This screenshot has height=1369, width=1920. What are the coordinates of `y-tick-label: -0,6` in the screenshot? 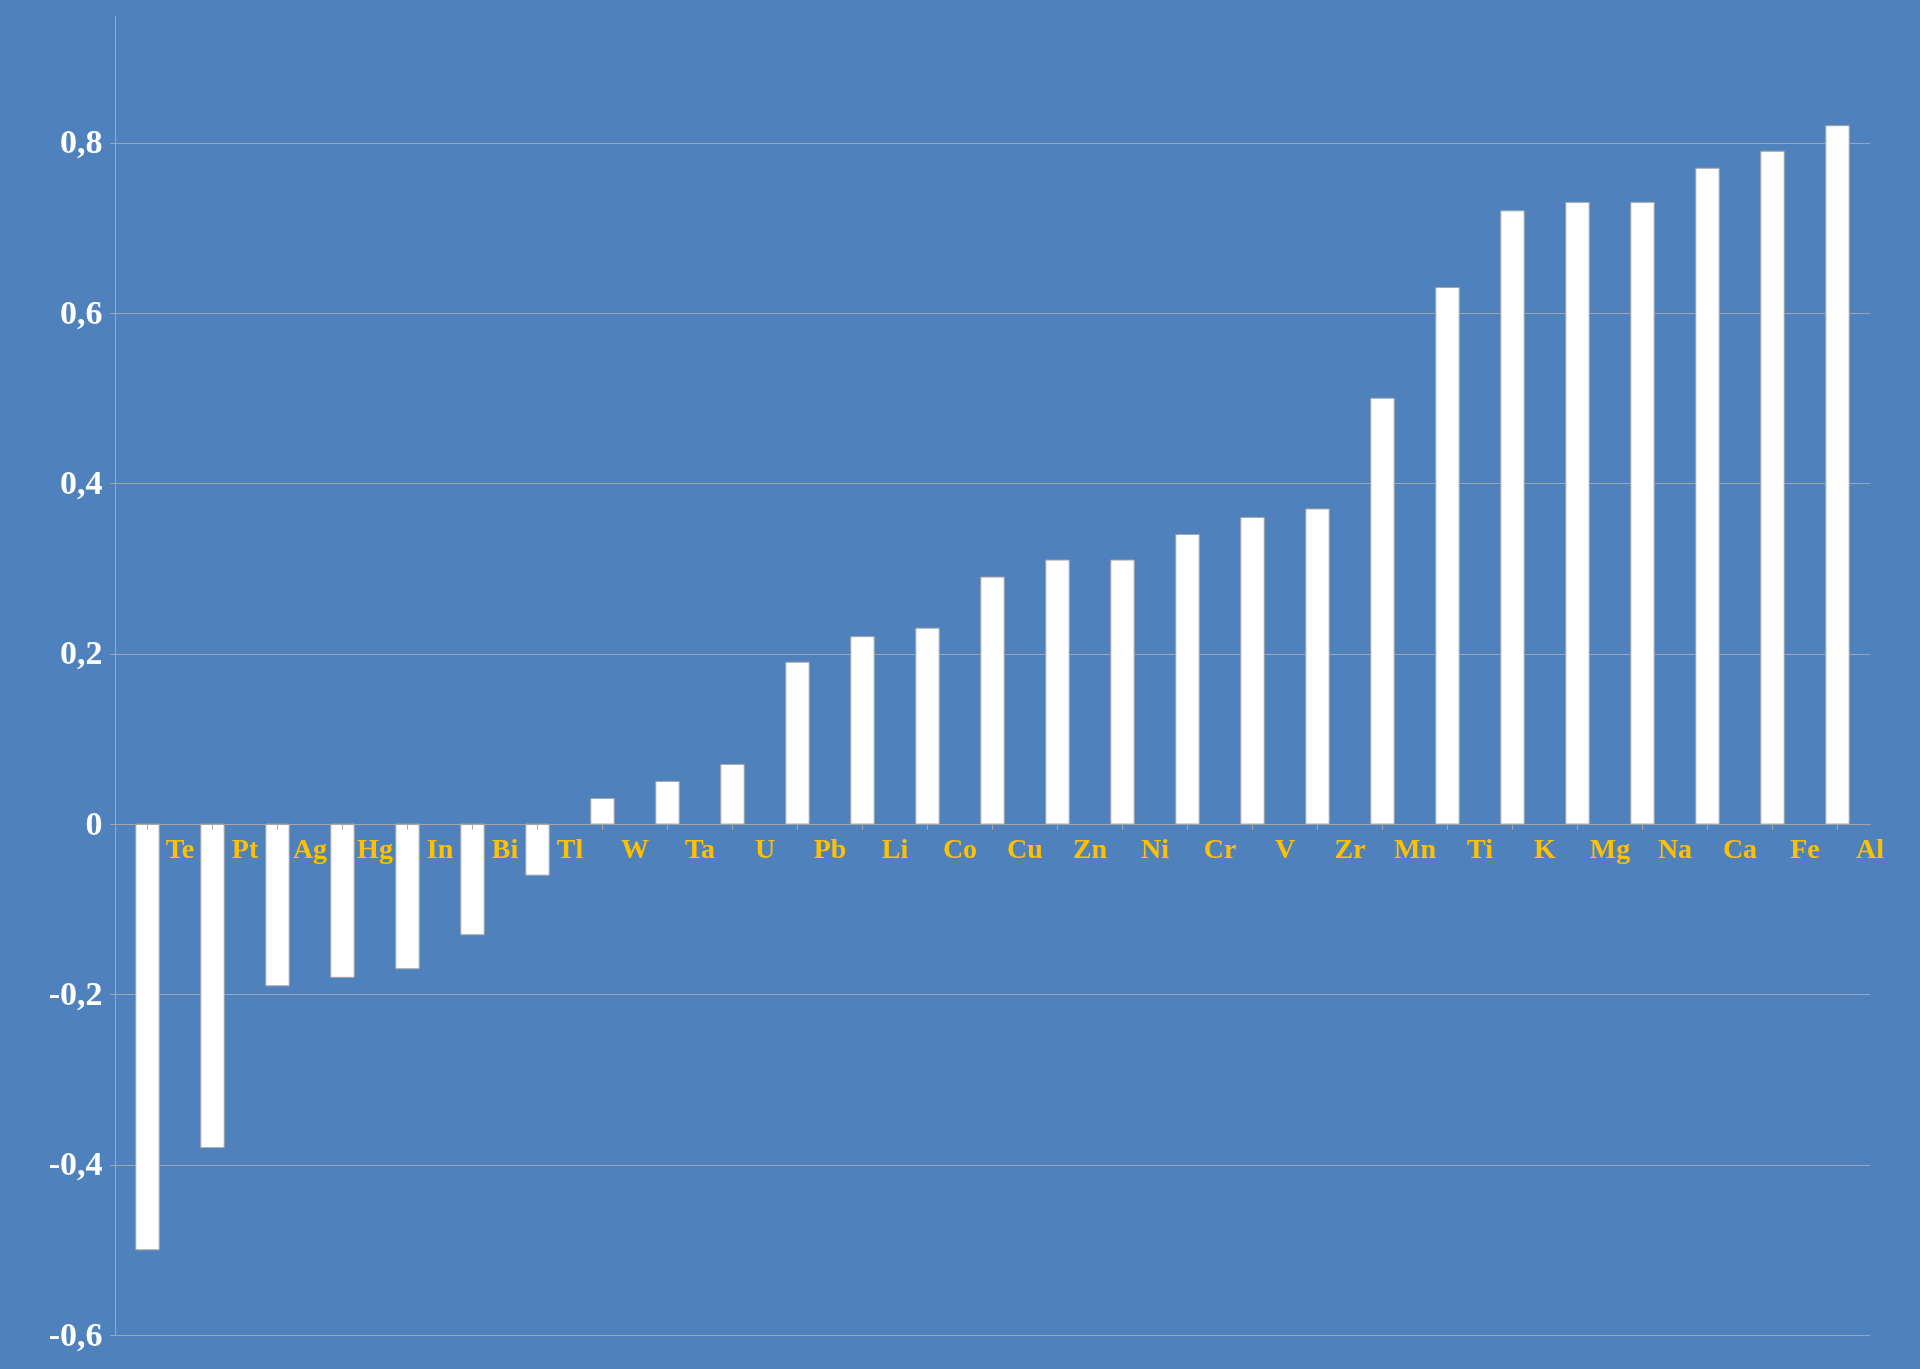 It's located at (75, 1334).